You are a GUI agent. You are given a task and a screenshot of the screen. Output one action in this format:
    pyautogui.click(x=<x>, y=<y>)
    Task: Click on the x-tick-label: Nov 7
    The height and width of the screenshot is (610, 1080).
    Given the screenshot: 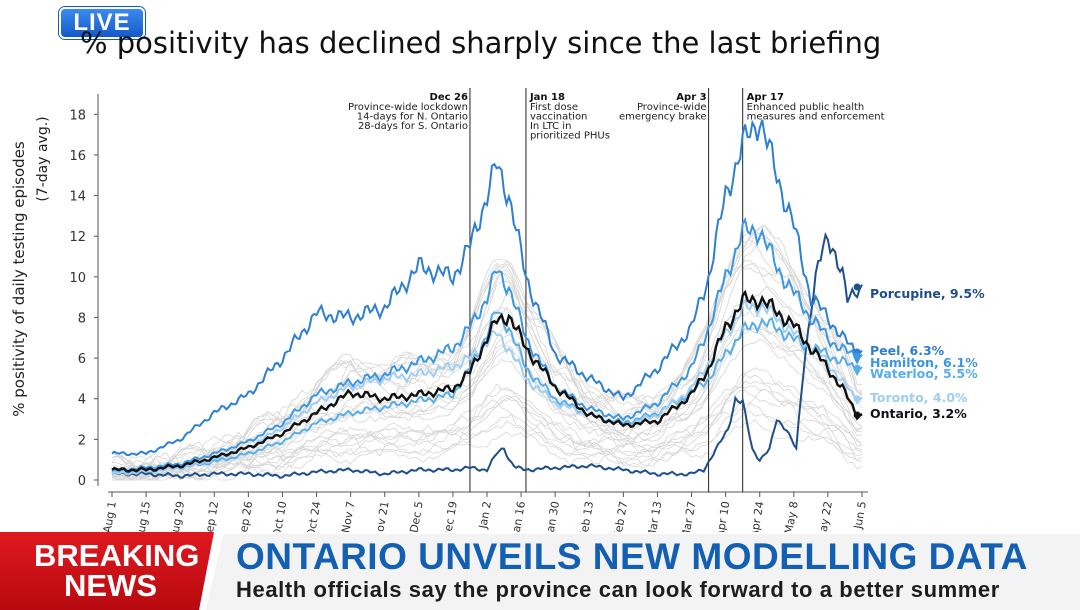 What is the action you would take?
    pyautogui.click(x=348, y=516)
    